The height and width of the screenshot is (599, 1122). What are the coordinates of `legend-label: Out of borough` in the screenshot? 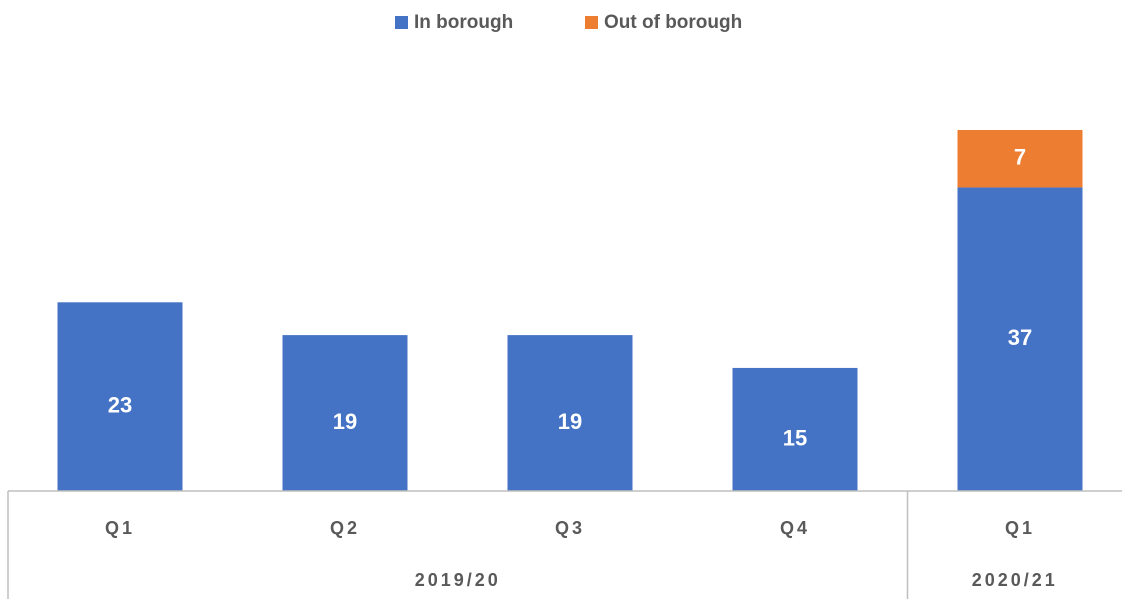 It's located at (673, 22).